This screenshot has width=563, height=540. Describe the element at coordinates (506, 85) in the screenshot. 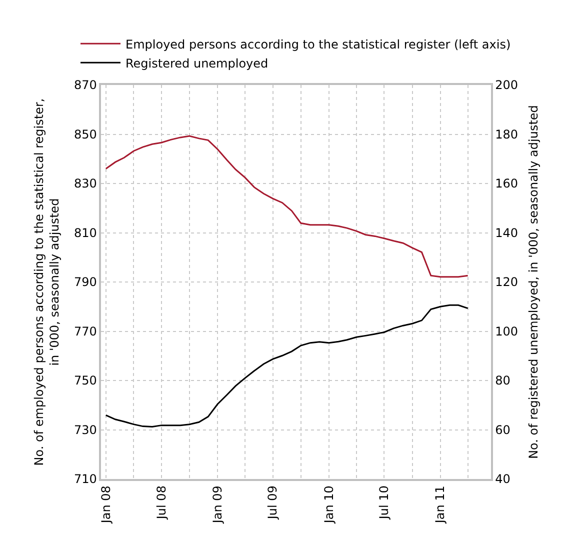

I see `y2-tick-label: 200` at that location.